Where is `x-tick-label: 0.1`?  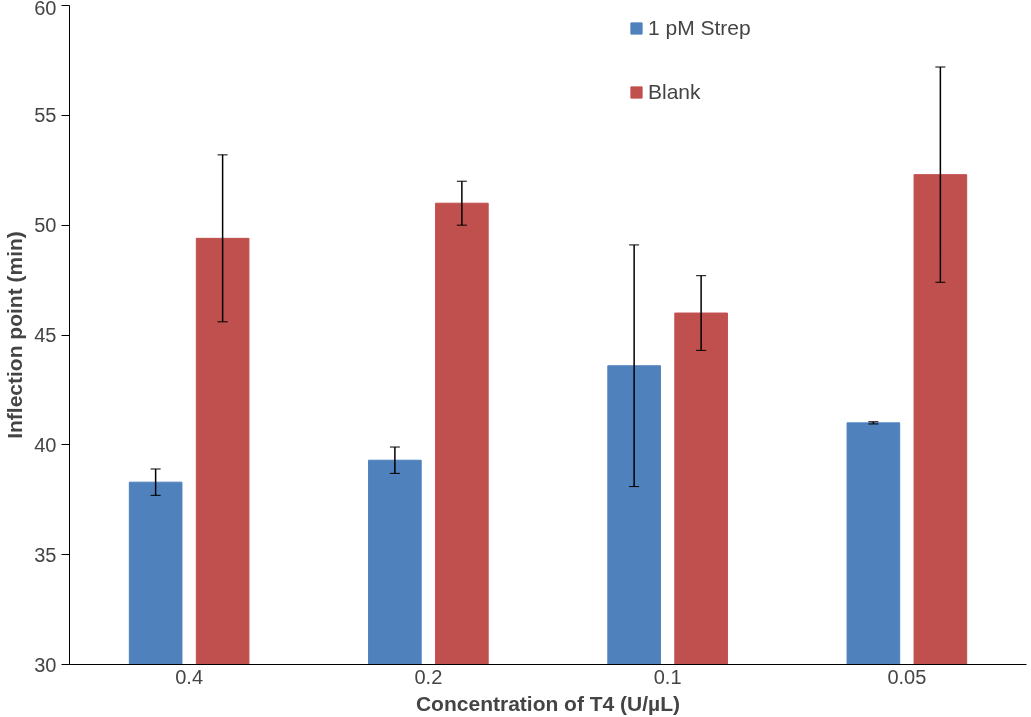
x-tick-label: 0.1 is located at coordinates (667, 676).